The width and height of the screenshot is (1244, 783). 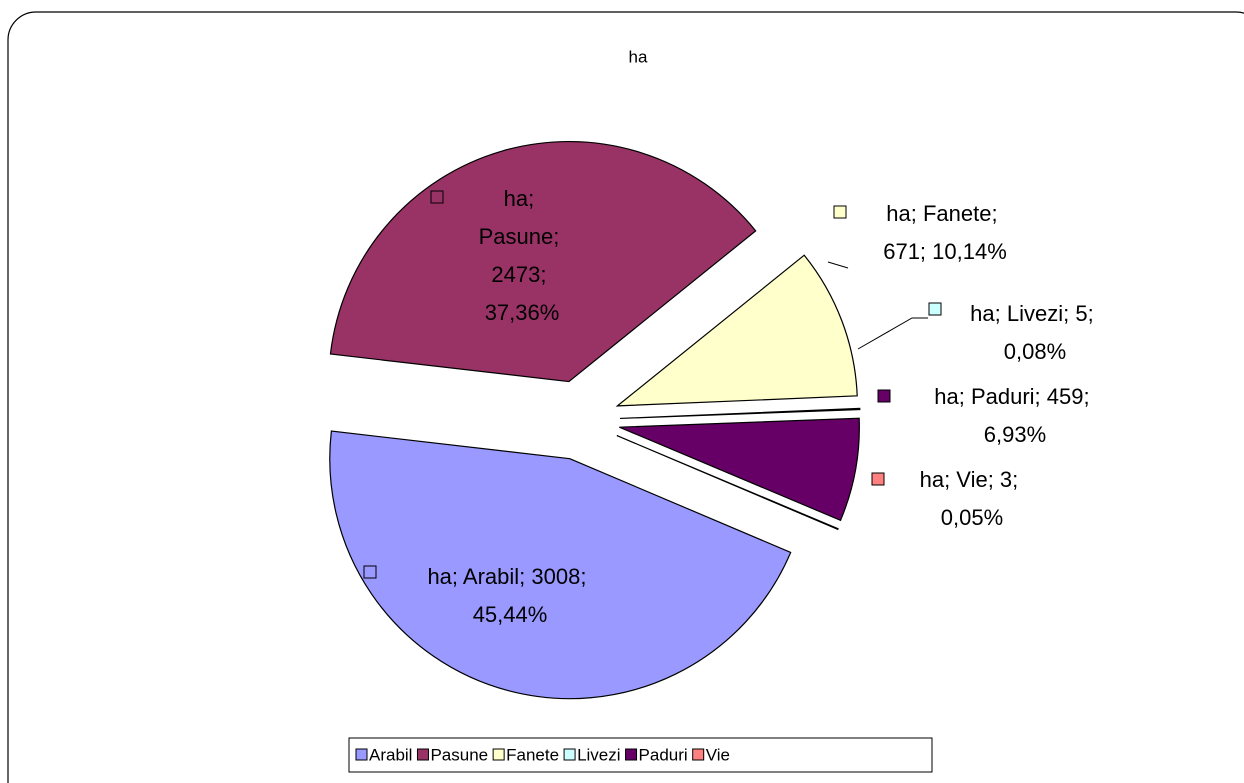 I want to click on data-label-line: Pasune;, so click(x=522, y=236).